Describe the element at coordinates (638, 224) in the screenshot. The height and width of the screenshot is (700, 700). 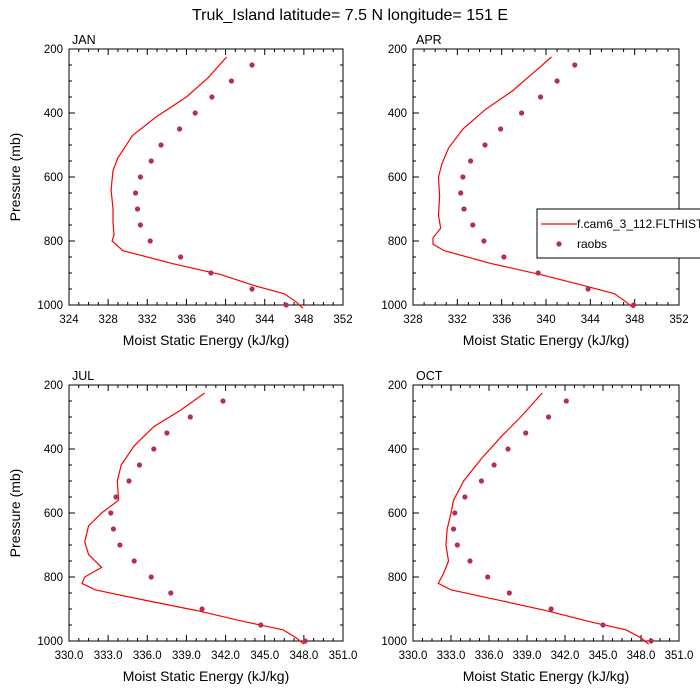
I see `legend-model-label: f.cam6_3_112.FLTHIST_v0a.ne30.dcmip_2` at that location.